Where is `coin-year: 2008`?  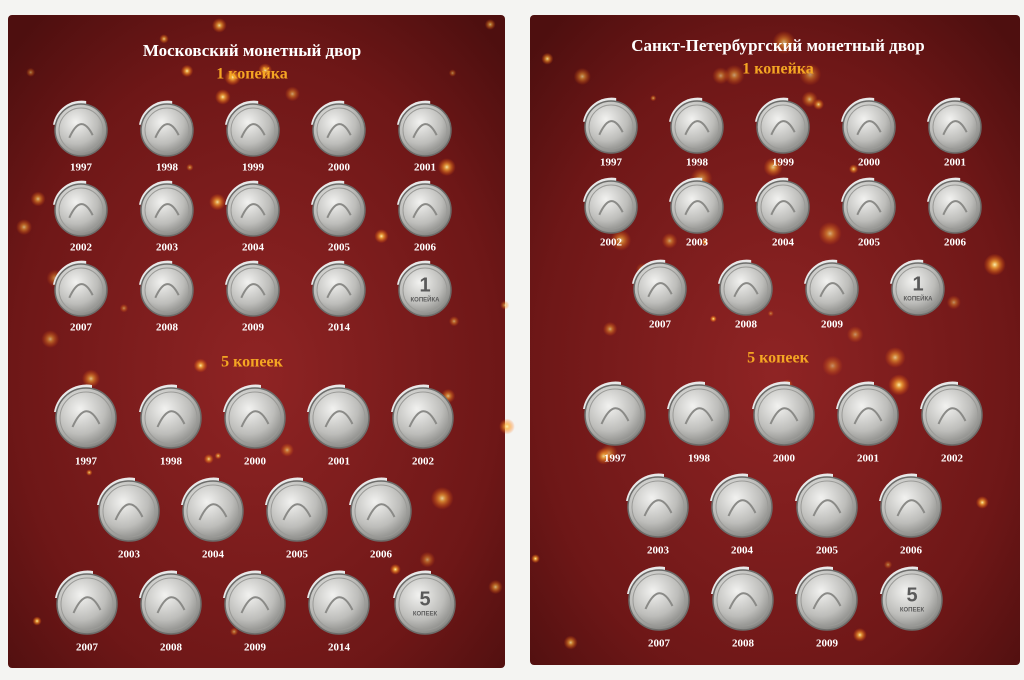 coin-year: 2008 is located at coordinates (167, 328).